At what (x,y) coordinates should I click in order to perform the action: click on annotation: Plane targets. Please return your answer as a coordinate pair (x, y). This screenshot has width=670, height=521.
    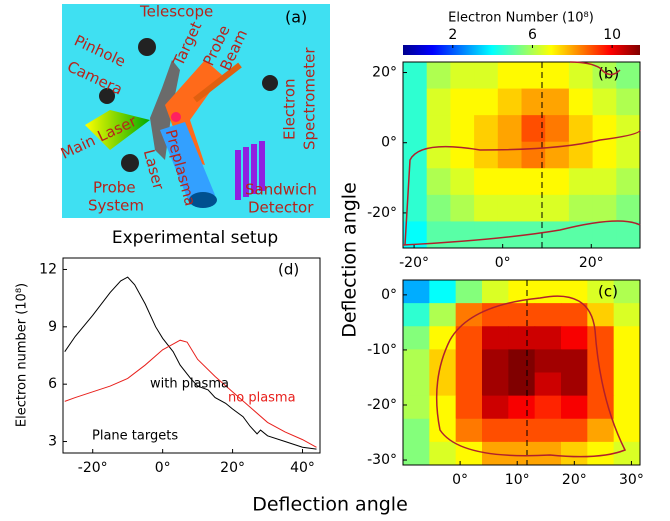
    Looking at the image, I should click on (135, 436).